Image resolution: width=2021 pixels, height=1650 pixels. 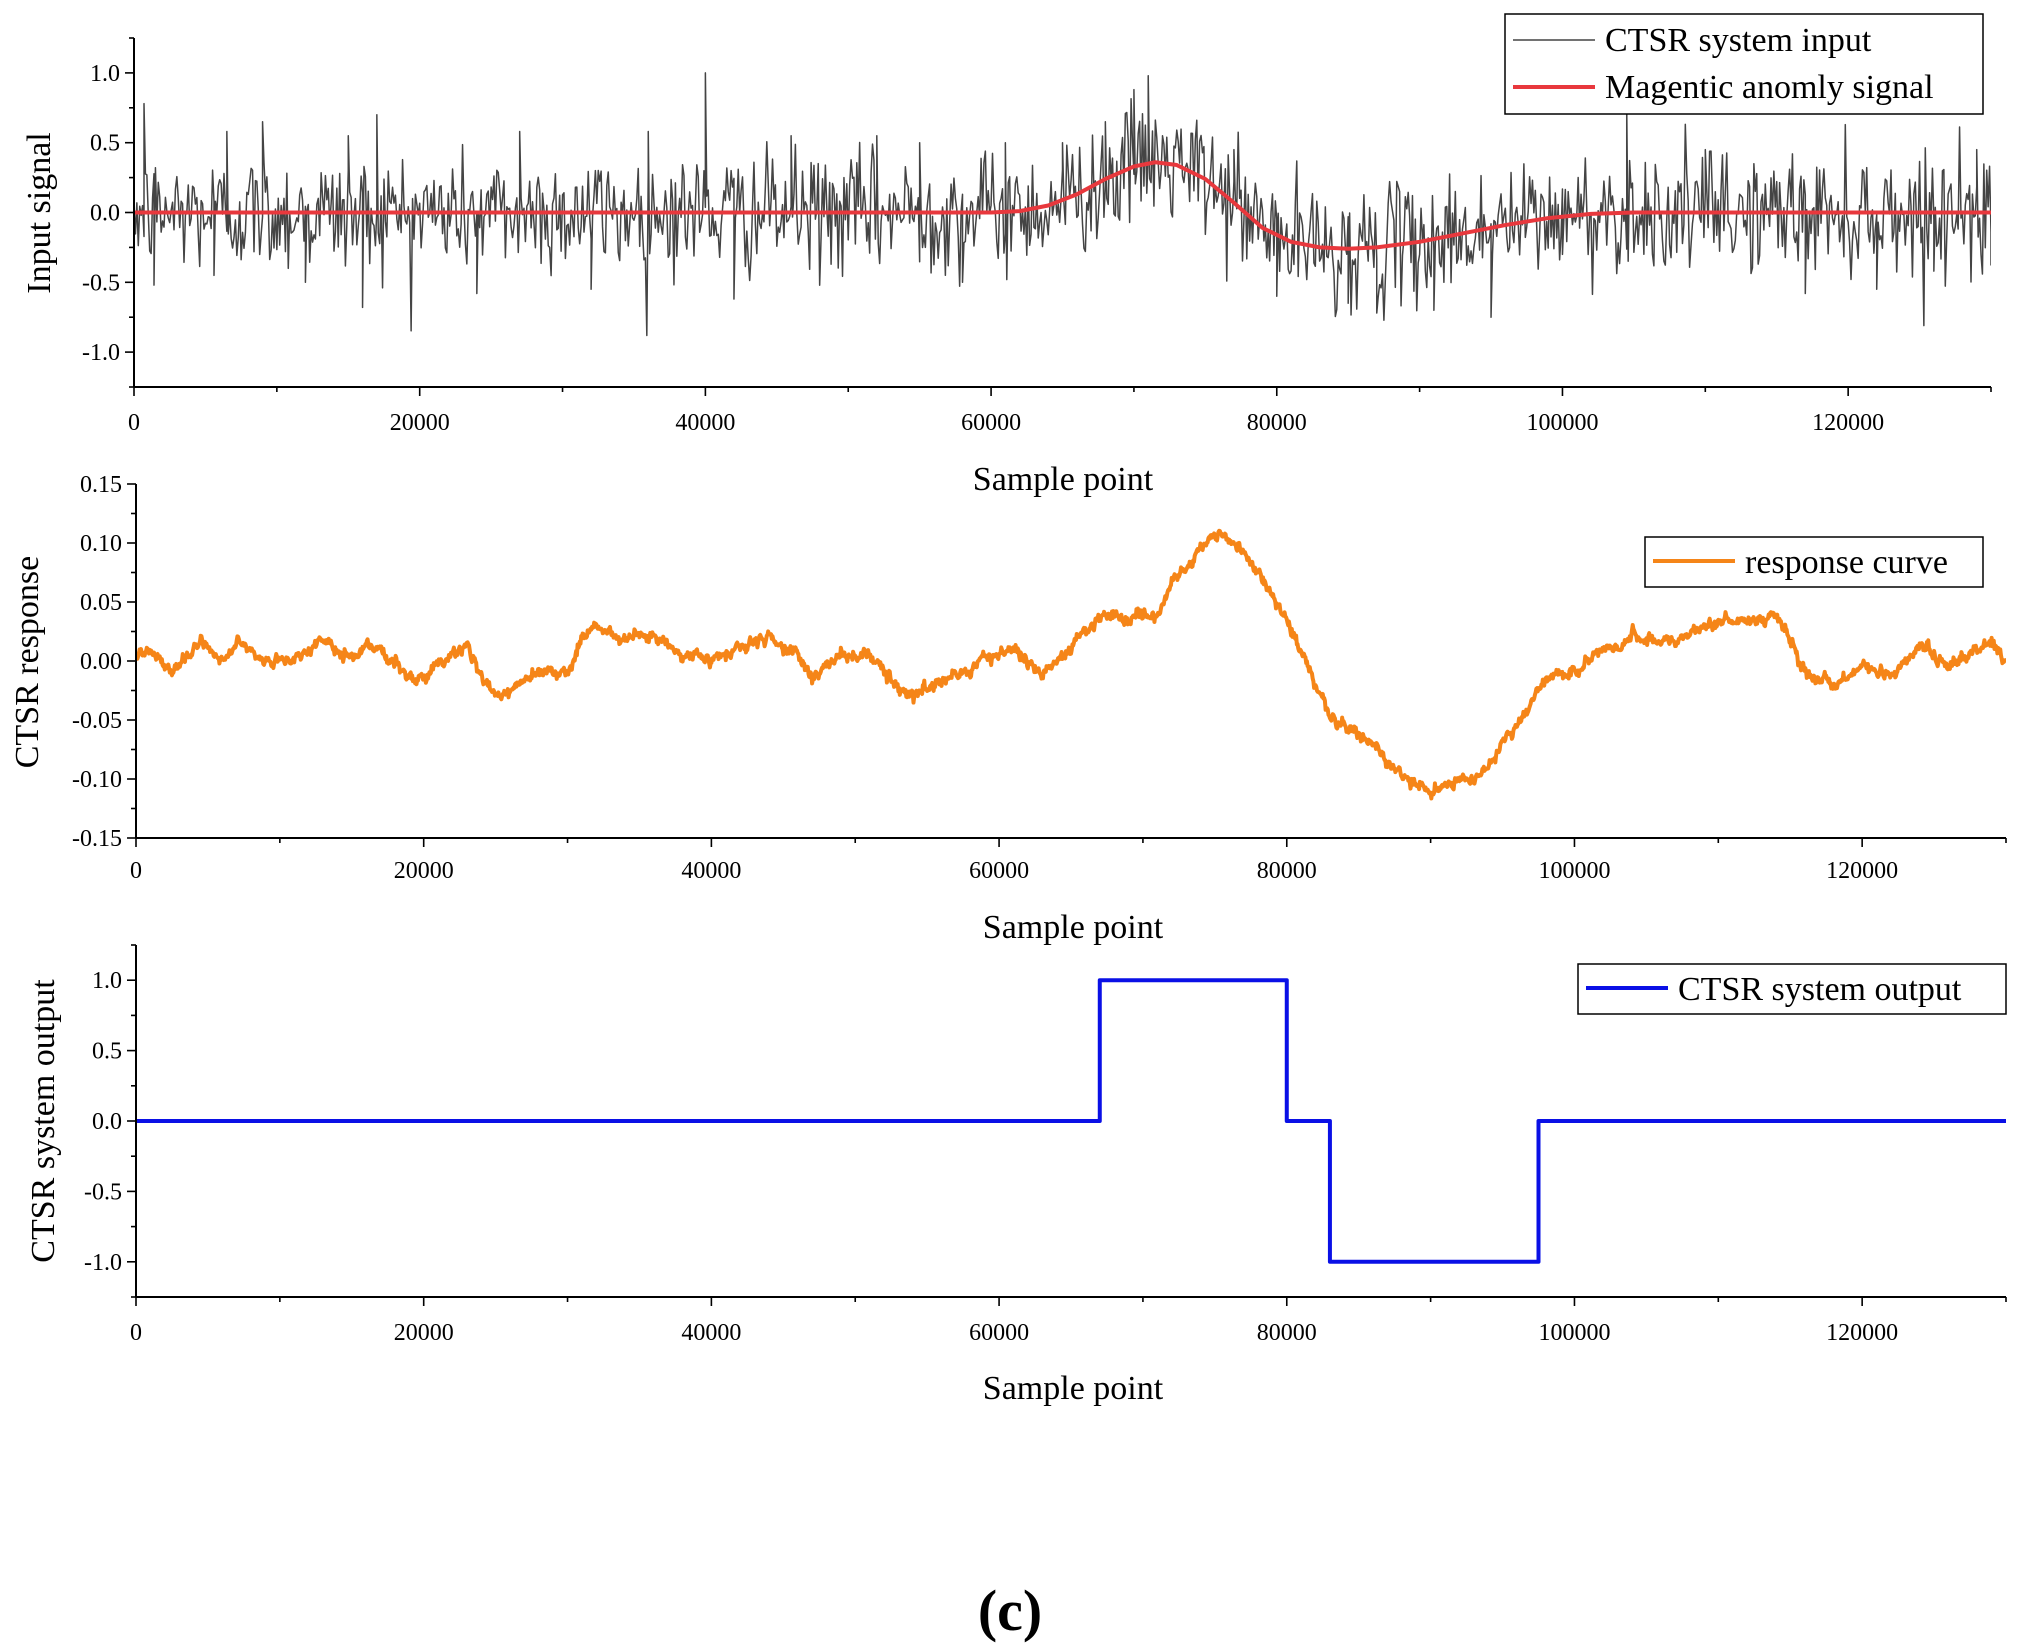 I want to click on input-legend: CTSR system input Magentic anomly signal, so click(x=1744, y=64).